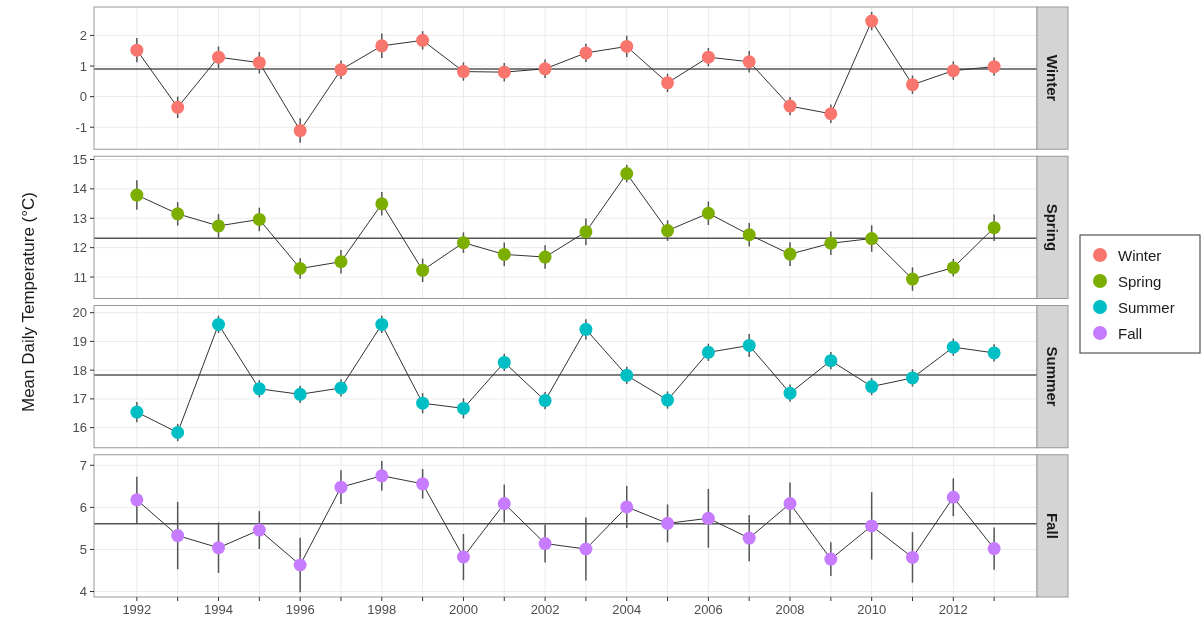 This screenshot has width=1204, height=627. What do you see at coordinates (1052, 376) in the screenshot?
I see `text: Summer` at bounding box center [1052, 376].